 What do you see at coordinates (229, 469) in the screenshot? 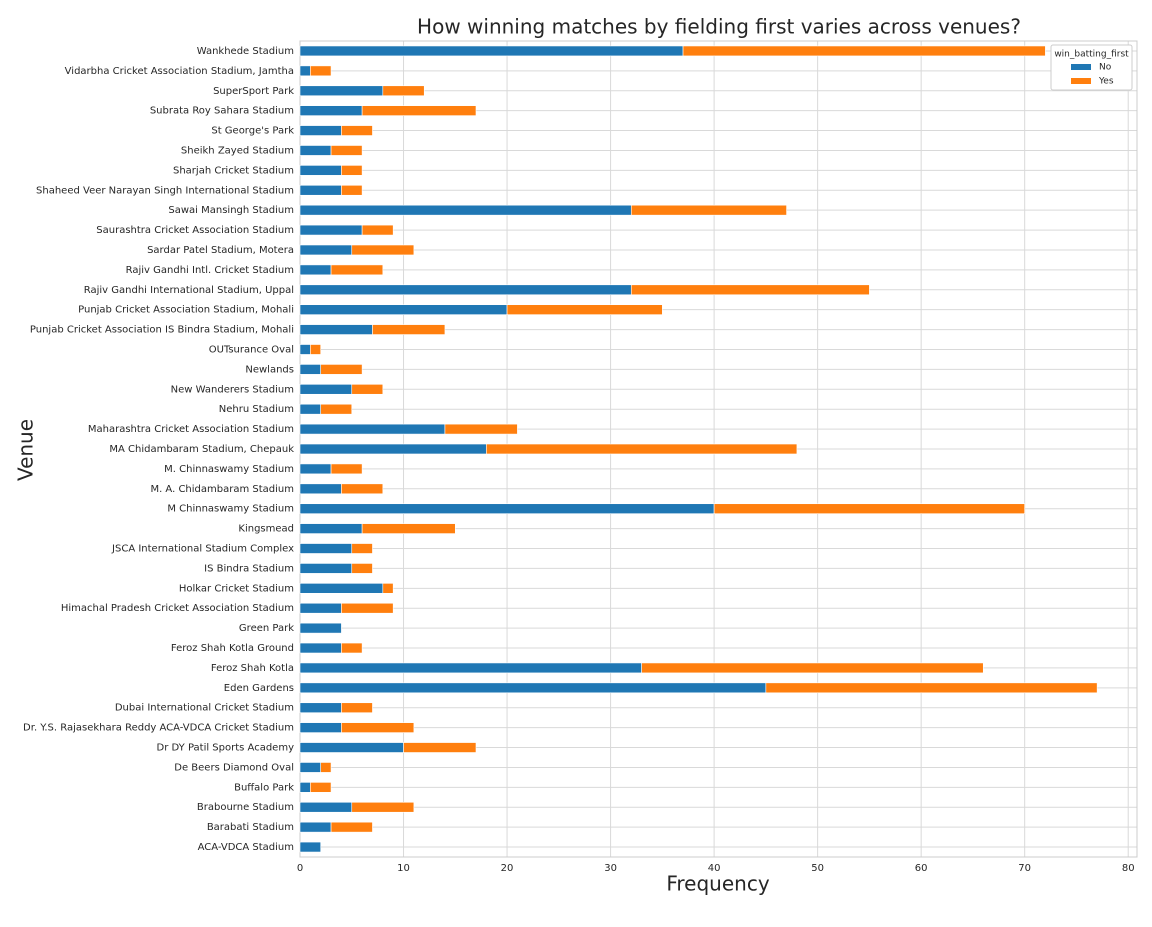
I see `y-tick-label: M. Chinnaswamy Stadium` at bounding box center [229, 469].